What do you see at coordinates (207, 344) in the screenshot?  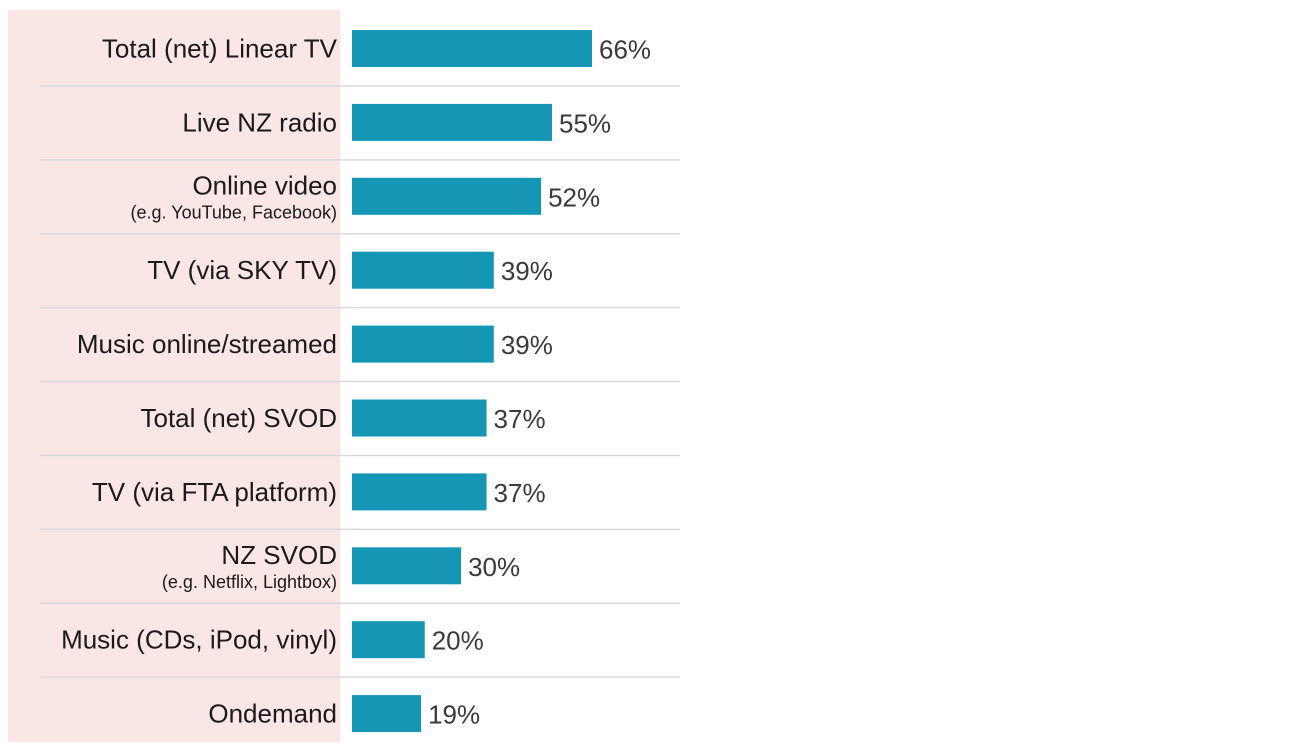 I see `category-label: Music online/streamed` at bounding box center [207, 344].